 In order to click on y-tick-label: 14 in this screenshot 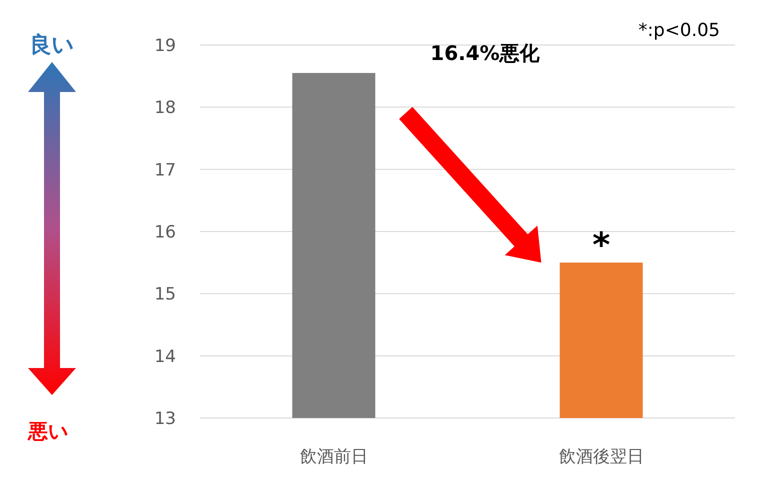, I will do `click(165, 356)`.